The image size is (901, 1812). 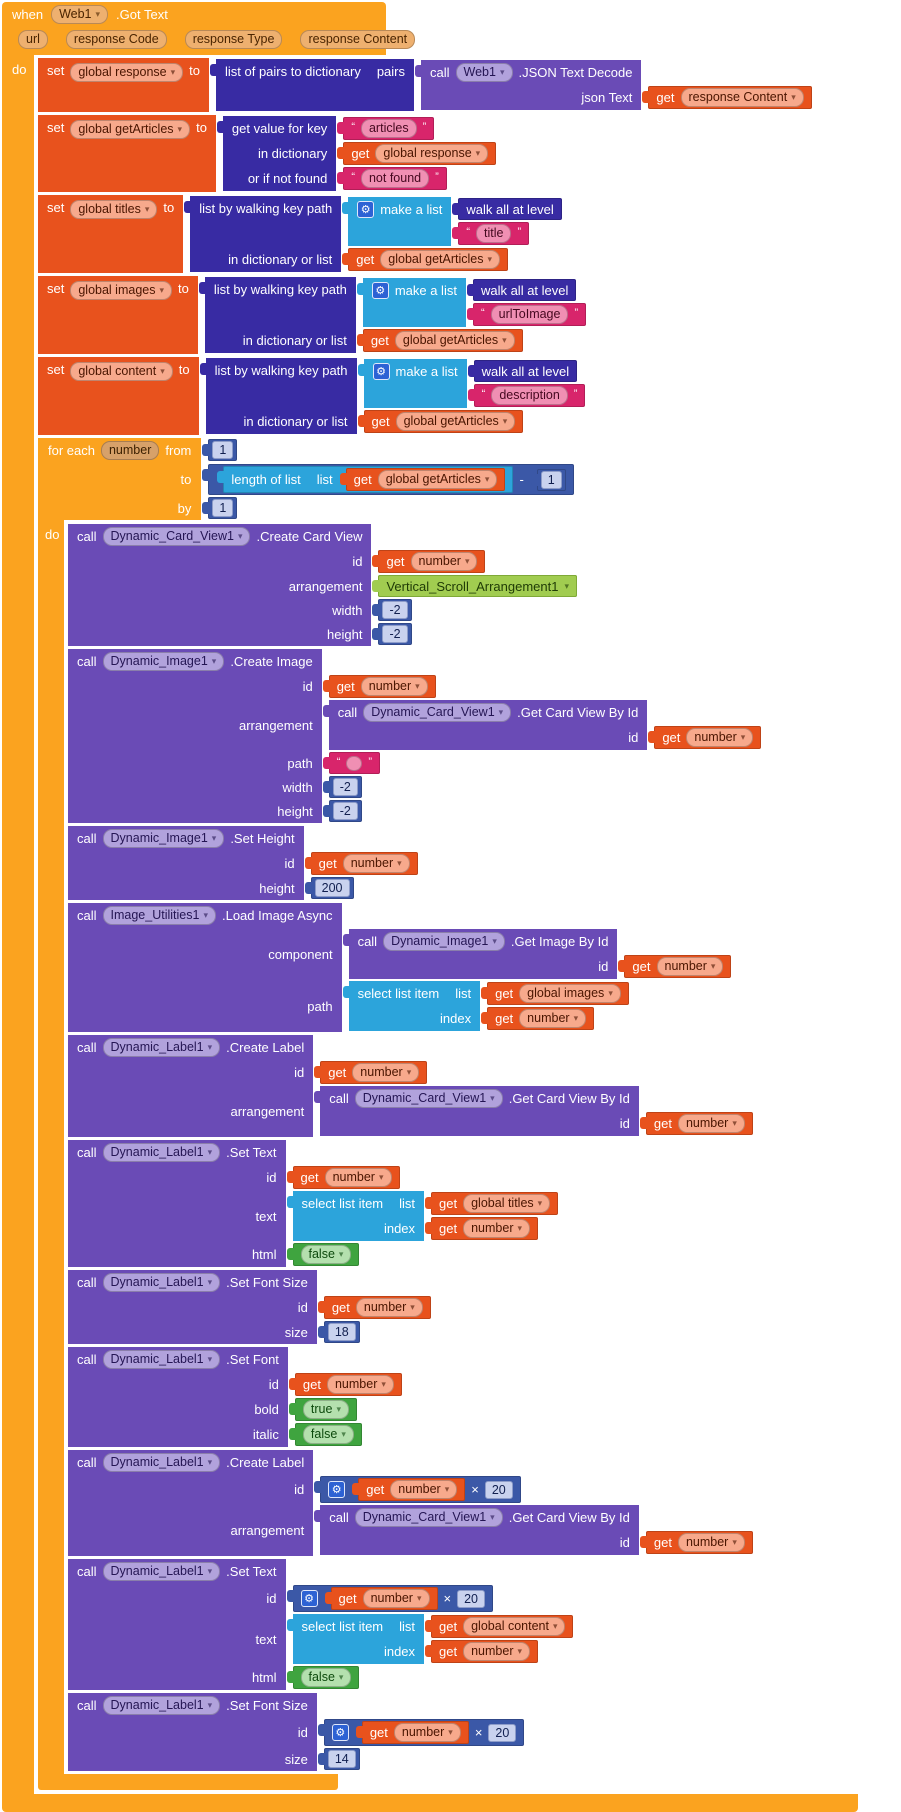 I want to click on string-field: urlToImage, so click(x=529, y=314).